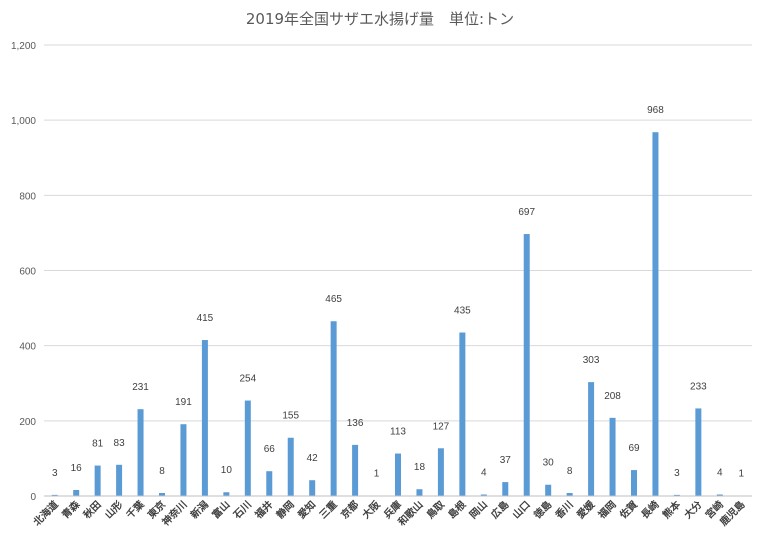 This screenshot has height=550, width=760. I want to click on data-label: 136, so click(355, 423).